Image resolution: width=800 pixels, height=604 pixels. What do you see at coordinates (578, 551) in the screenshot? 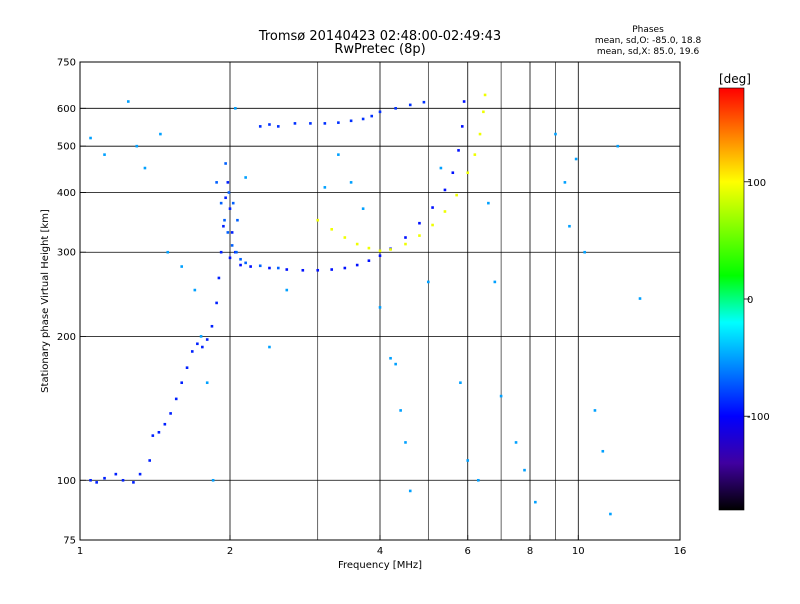
I see `x-tick-label: 10` at bounding box center [578, 551].